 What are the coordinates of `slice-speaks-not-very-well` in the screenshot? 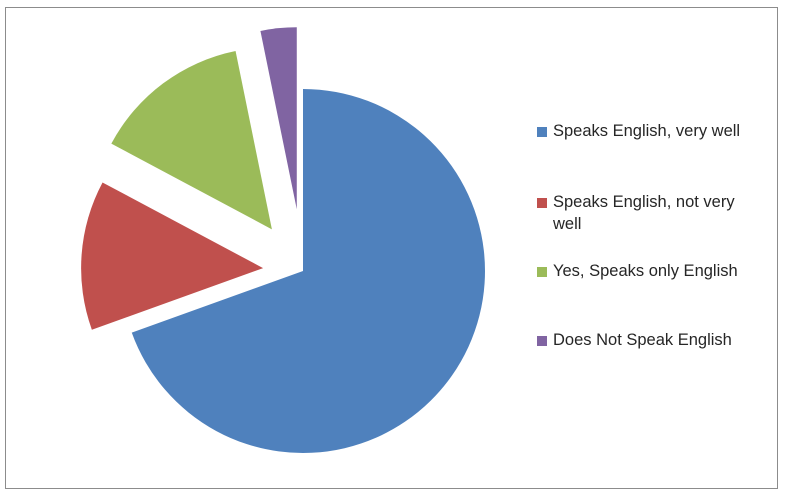 It's located at (172, 256).